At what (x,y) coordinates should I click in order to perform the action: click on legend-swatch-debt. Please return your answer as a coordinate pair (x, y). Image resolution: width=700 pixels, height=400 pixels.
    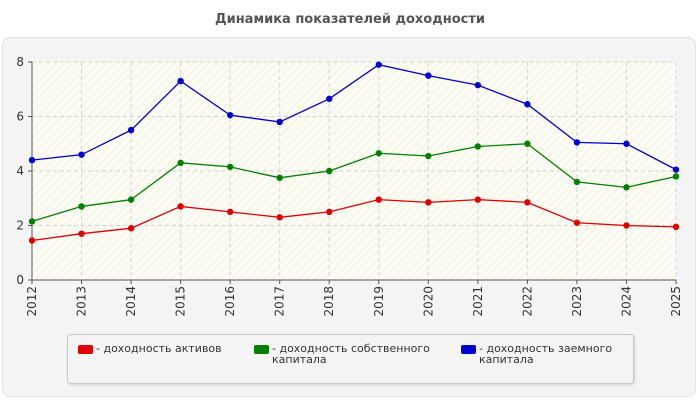
    Looking at the image, I should click on (468, 349).